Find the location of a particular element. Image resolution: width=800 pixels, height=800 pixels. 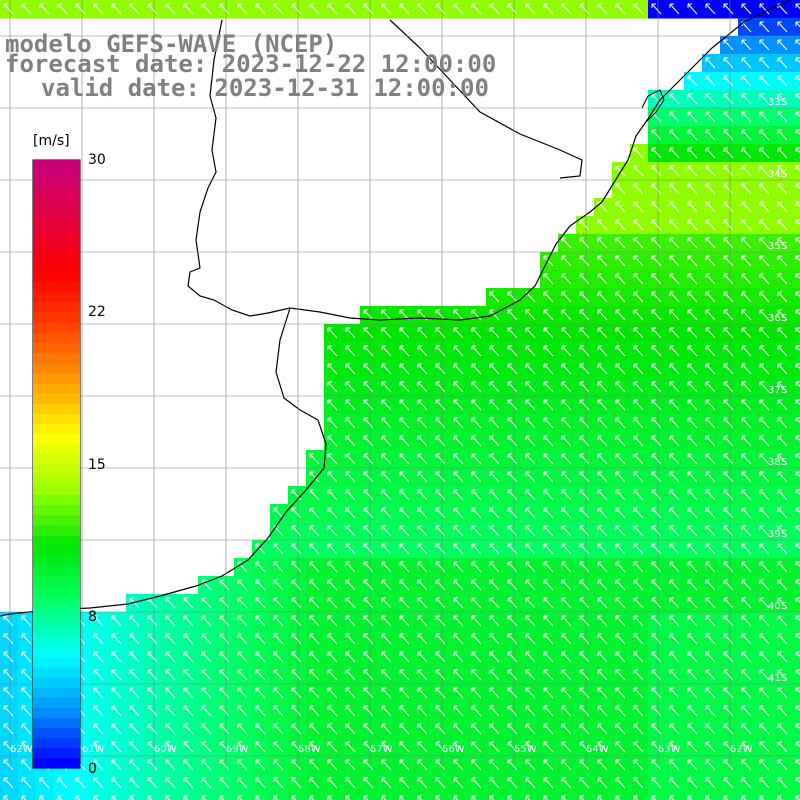

lon-label-61w: 61W is located at coordinates (93, 749).